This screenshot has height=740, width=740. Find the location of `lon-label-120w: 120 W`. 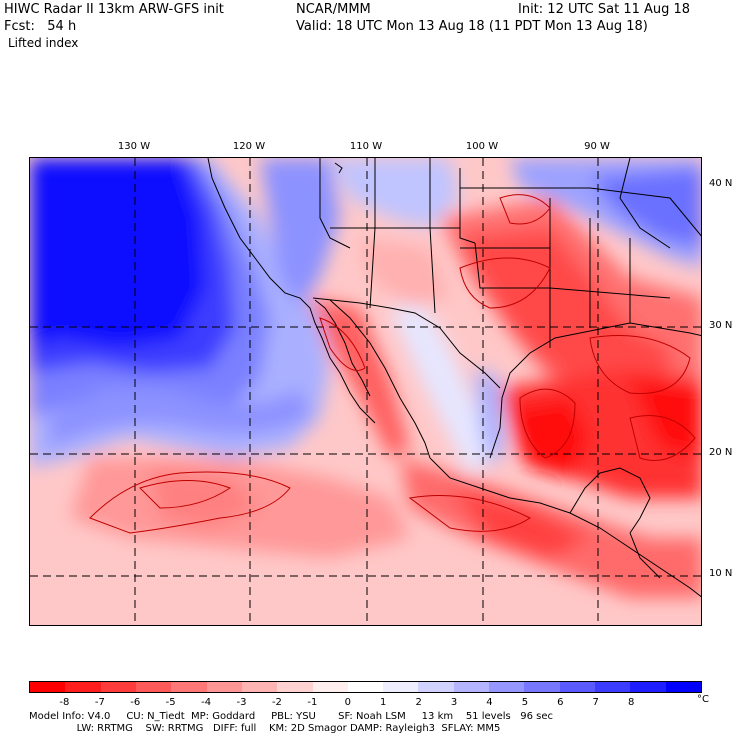

lon-label-120w: 120 W is located at coordinates (249, 146).